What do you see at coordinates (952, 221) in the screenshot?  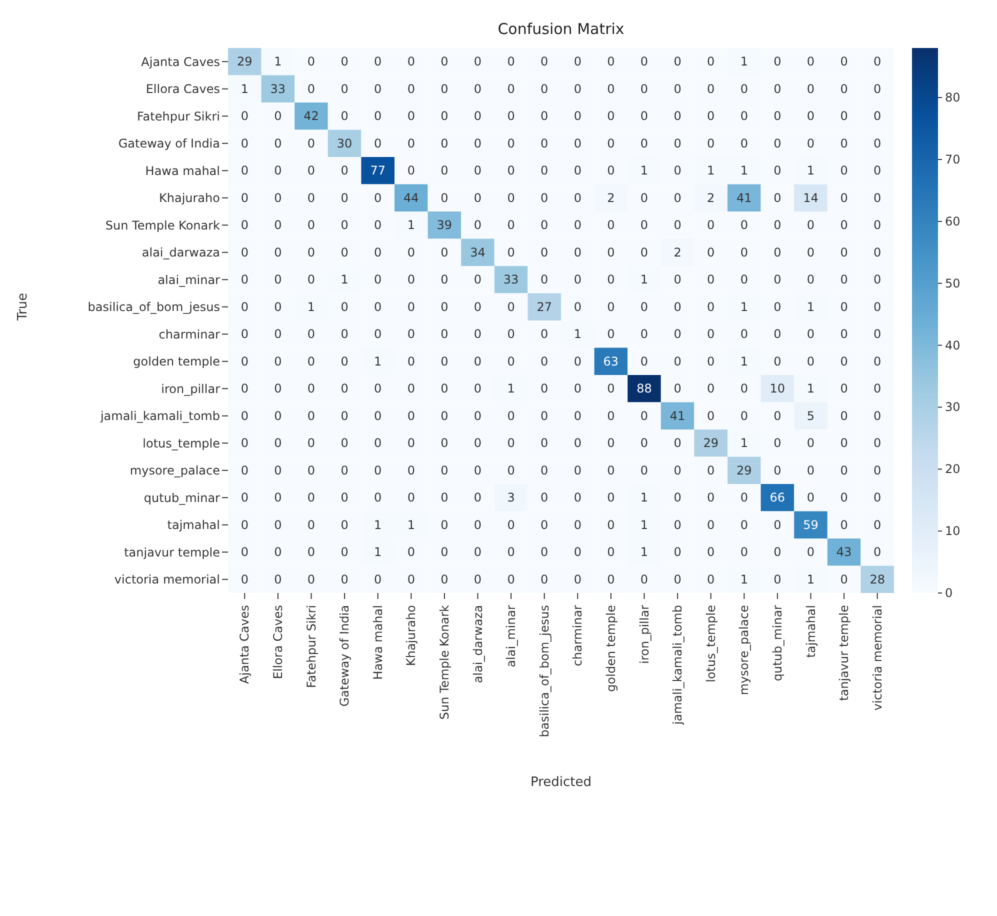 I see `color-bar-label: 60` at bounding box center [952, 221].